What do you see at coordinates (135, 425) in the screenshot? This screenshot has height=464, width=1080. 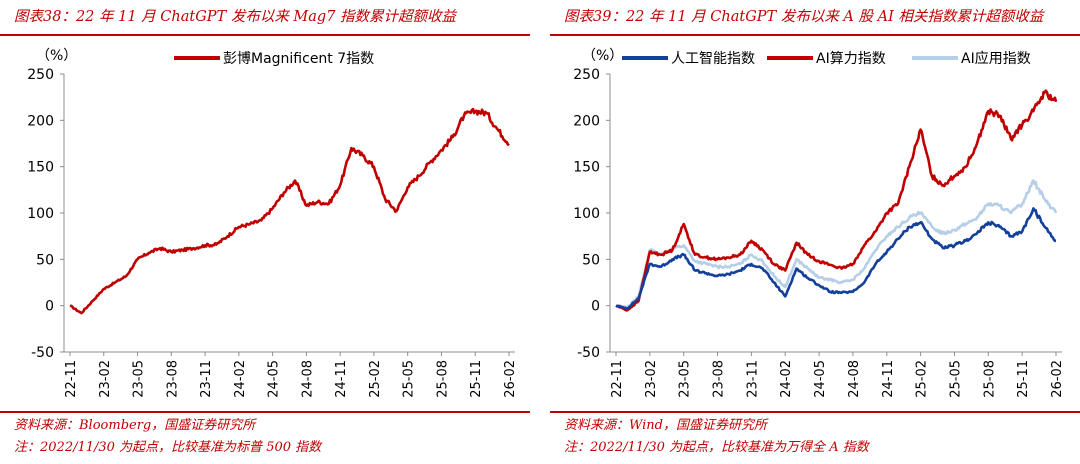 I see `source-note: 资料来源：Bloomberg，国盛证券研究所` at bounding box center [135, 425].